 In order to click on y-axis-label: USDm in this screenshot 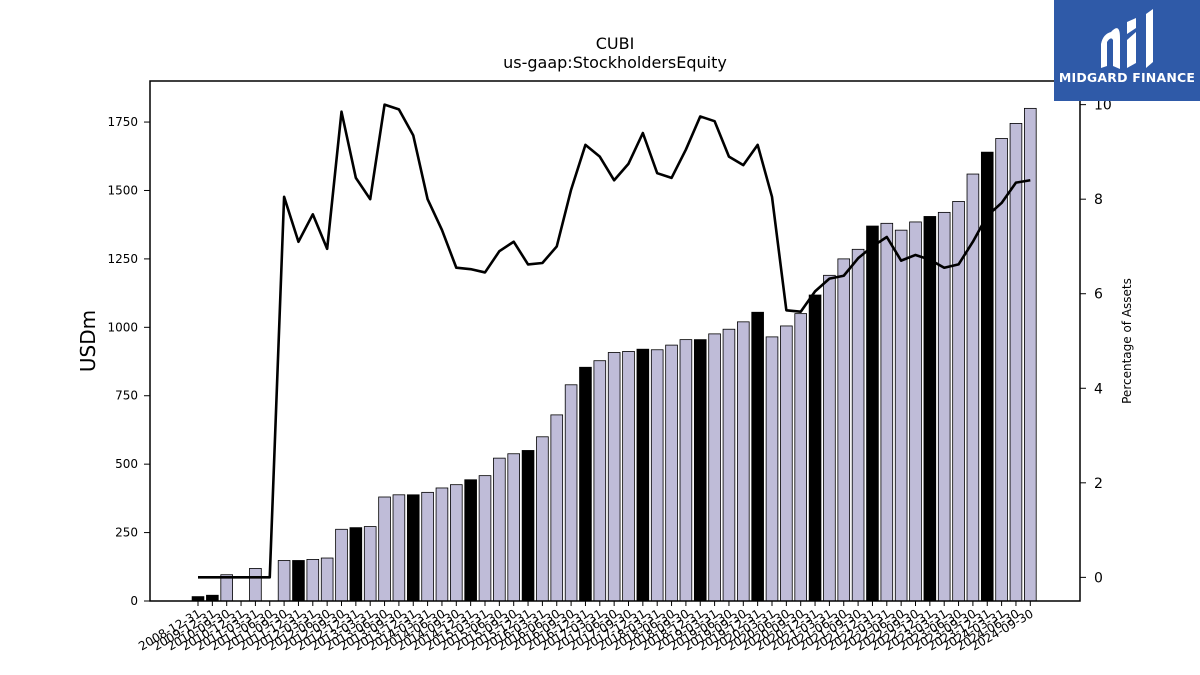, I will do `click(88, 341)`.